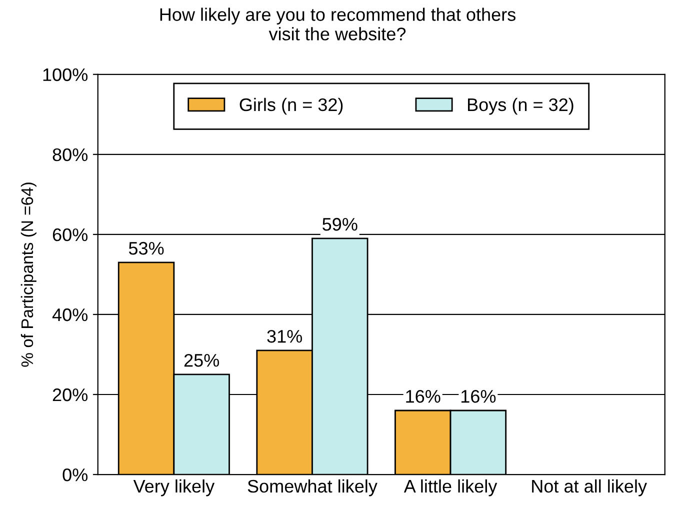 The width and height of the screenshot is (675, 513). I want to click on data-label: 31%, so click(284, 336).